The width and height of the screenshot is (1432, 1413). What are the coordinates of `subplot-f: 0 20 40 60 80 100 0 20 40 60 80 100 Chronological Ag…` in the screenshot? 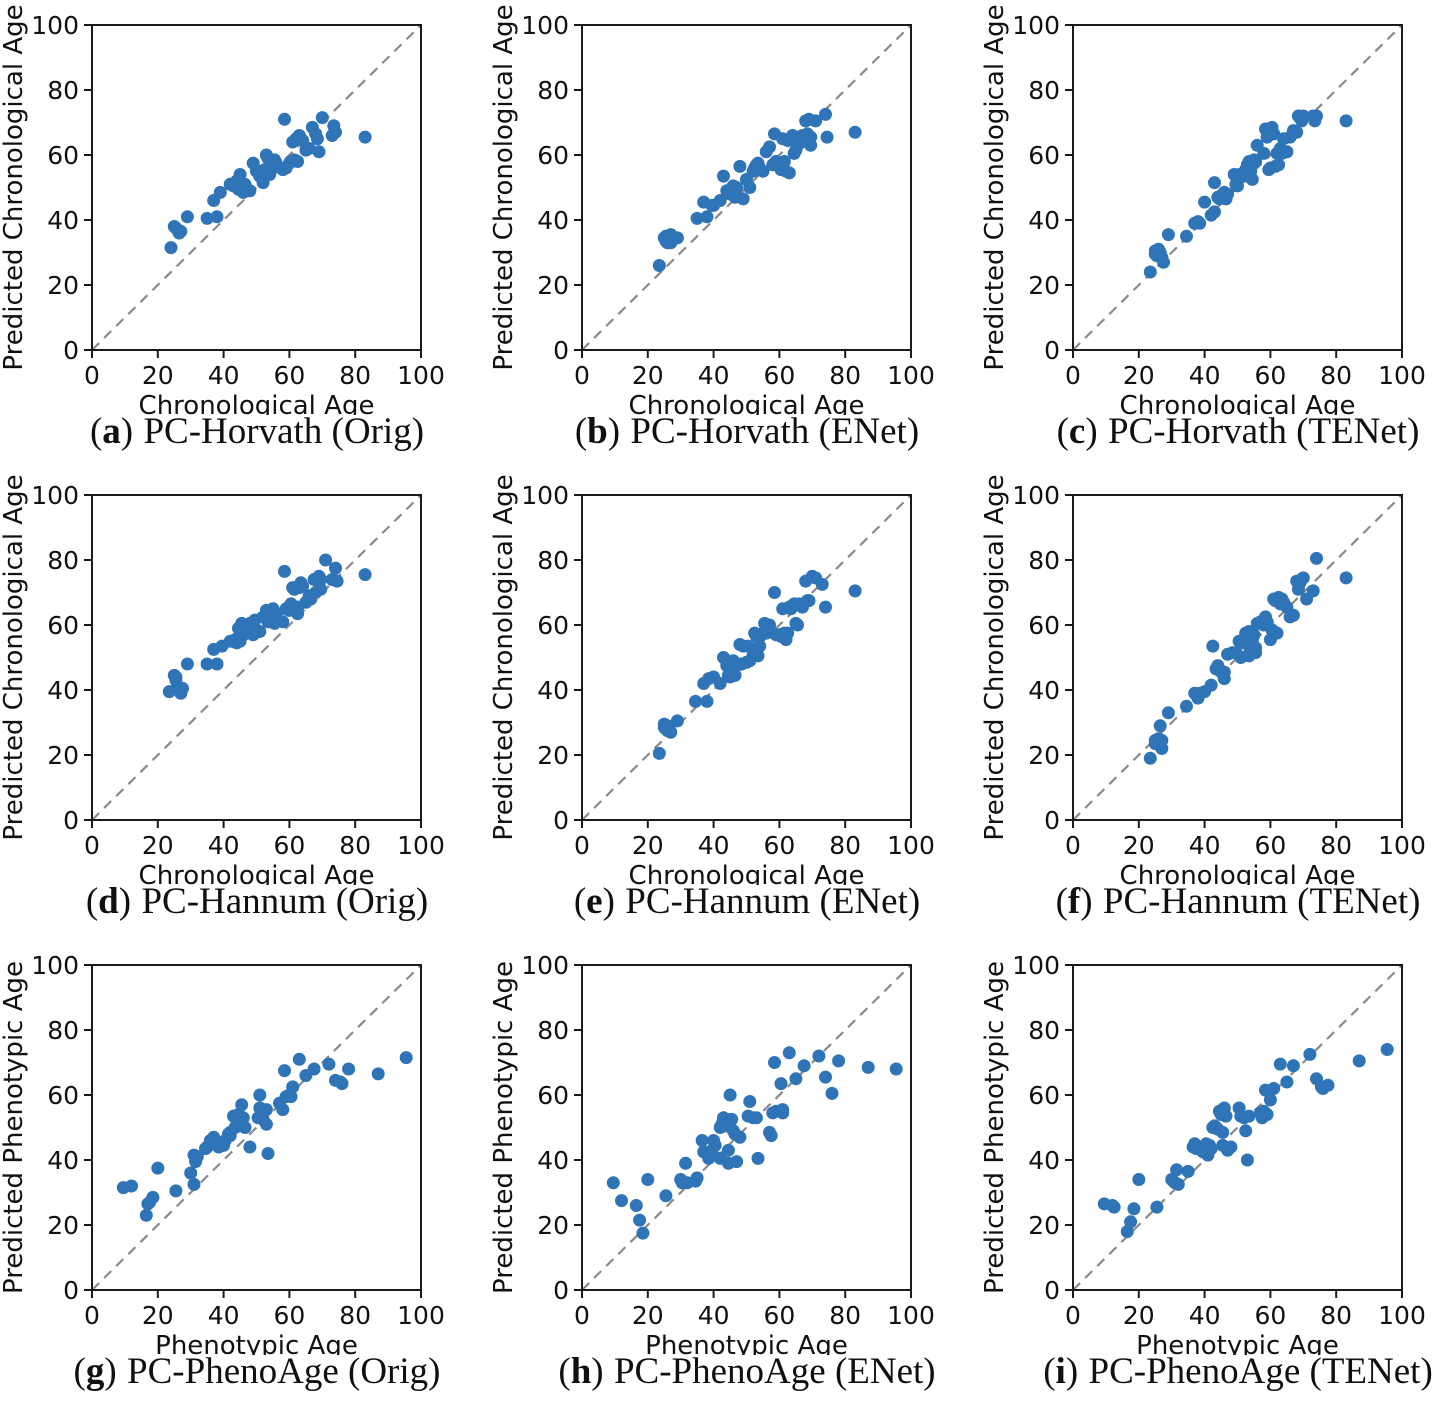 It's located at (1196, 705).